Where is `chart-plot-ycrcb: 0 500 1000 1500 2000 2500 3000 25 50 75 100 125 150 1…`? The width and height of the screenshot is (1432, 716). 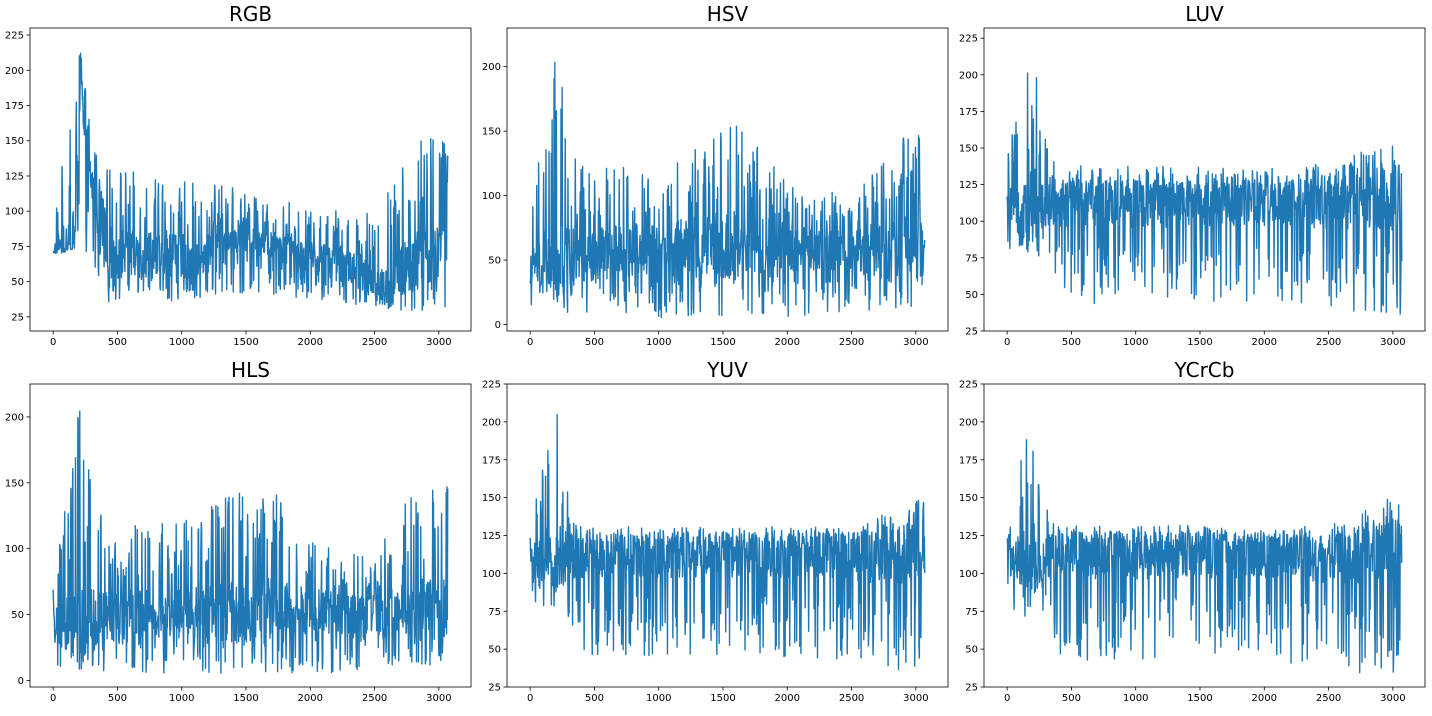 chart-plot-ycrcb: 0 500 1000 1500 2000 2500 3000 25 50 75 100 125 150 1… is located at coordinates (1192, 542).